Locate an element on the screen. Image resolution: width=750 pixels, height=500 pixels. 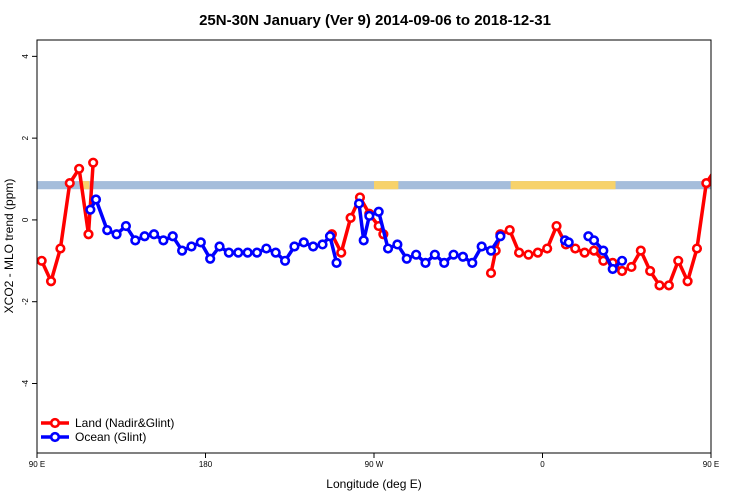
y-tick-label: -2 is located at coordinates (25, 302).